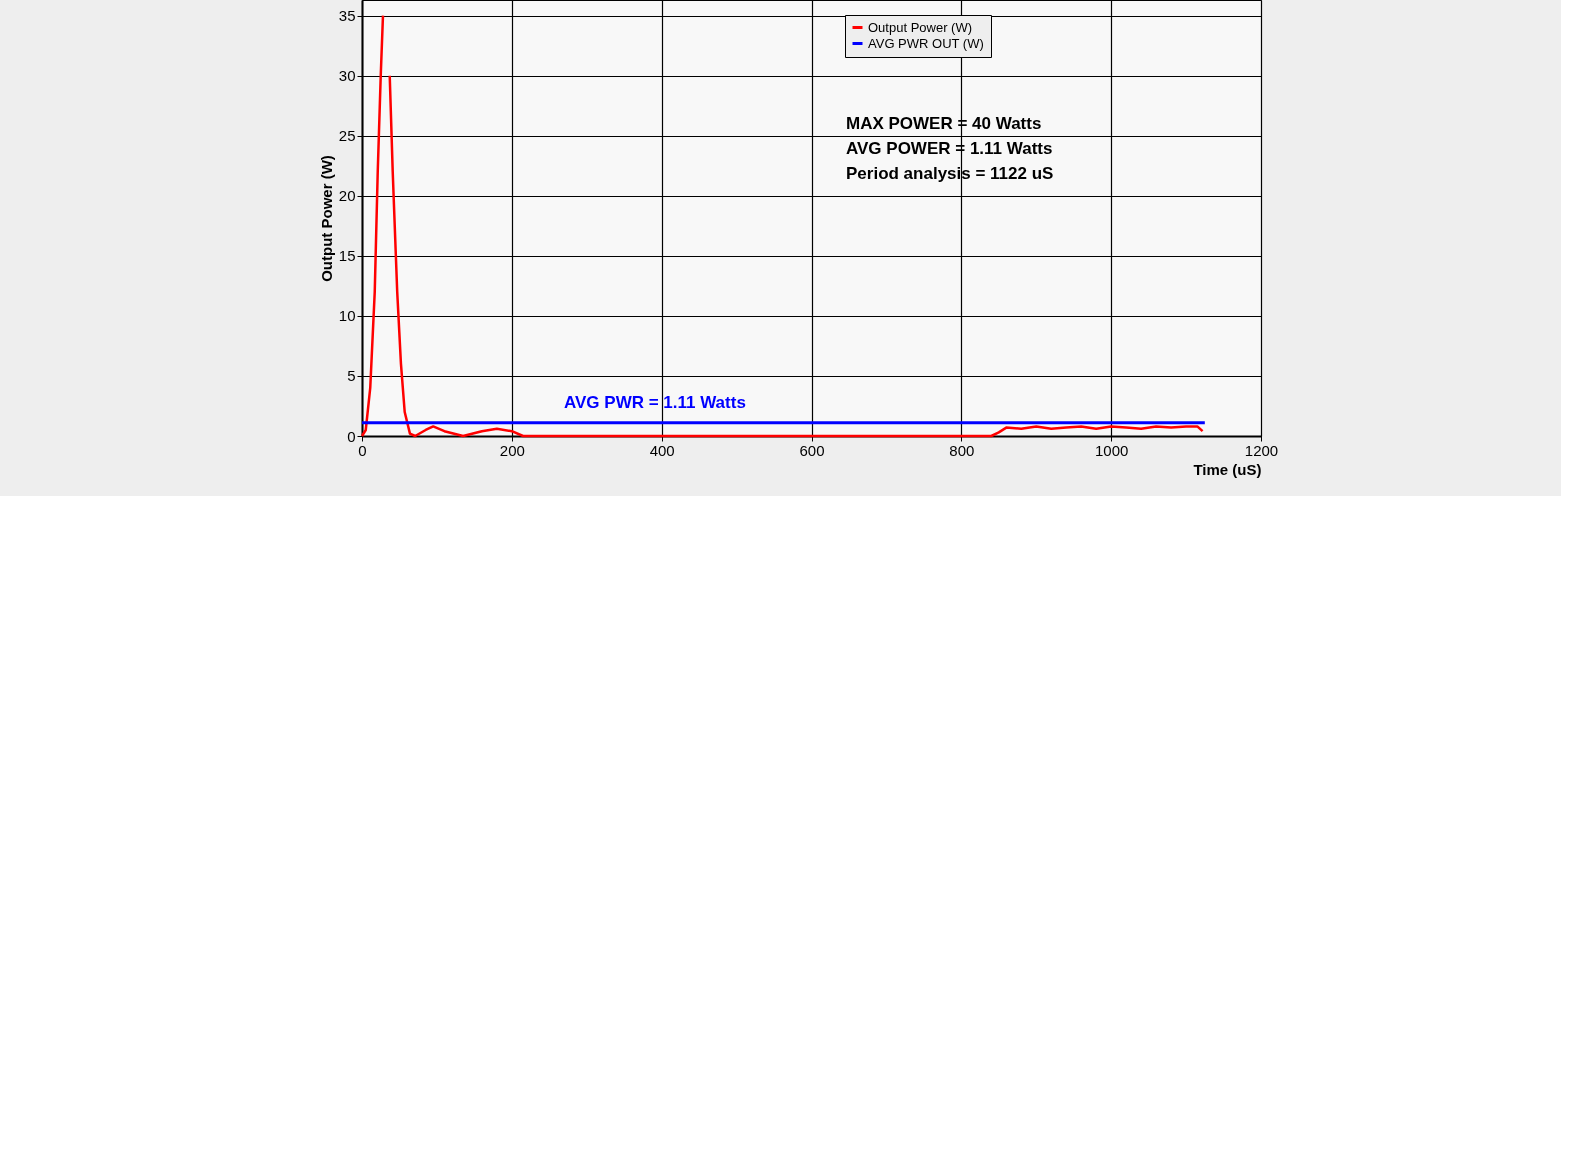 The height and width of the screenshot is (1152, 1584). I want to click on legend-label: Output Power (W), so click(920, 27).